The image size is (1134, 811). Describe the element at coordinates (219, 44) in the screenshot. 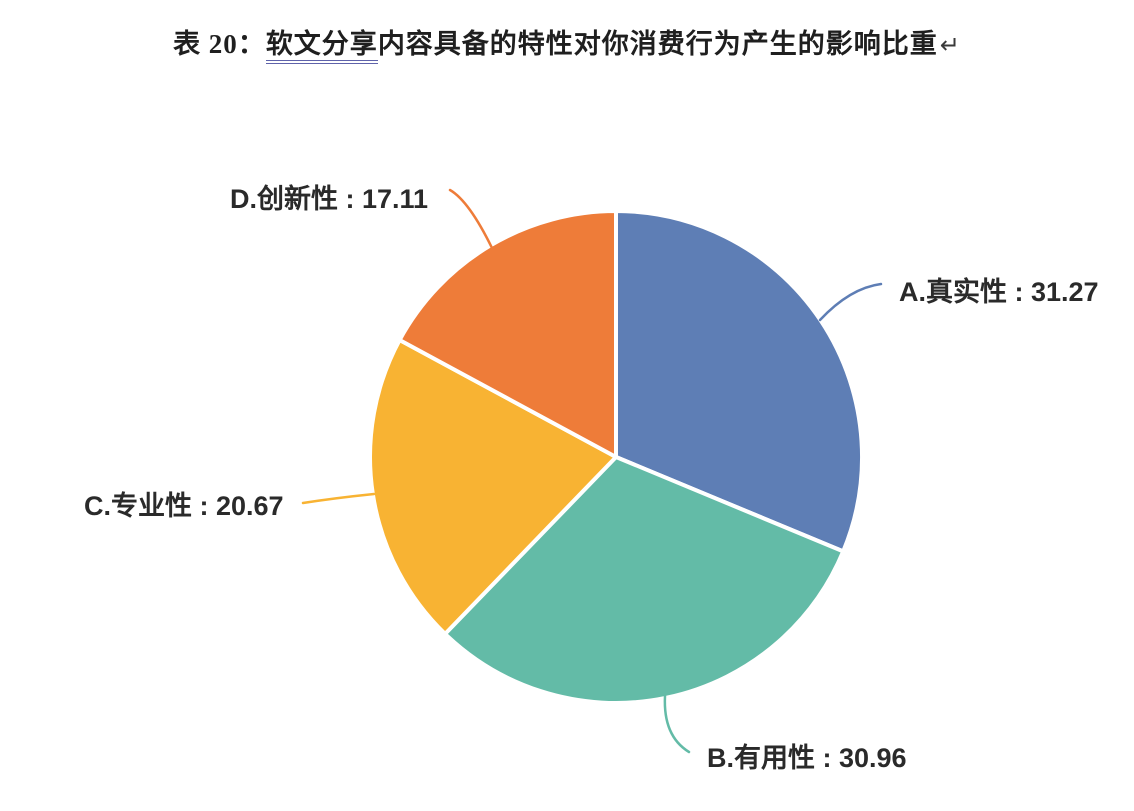

I see `title-prefix: 表 20：` at that location.